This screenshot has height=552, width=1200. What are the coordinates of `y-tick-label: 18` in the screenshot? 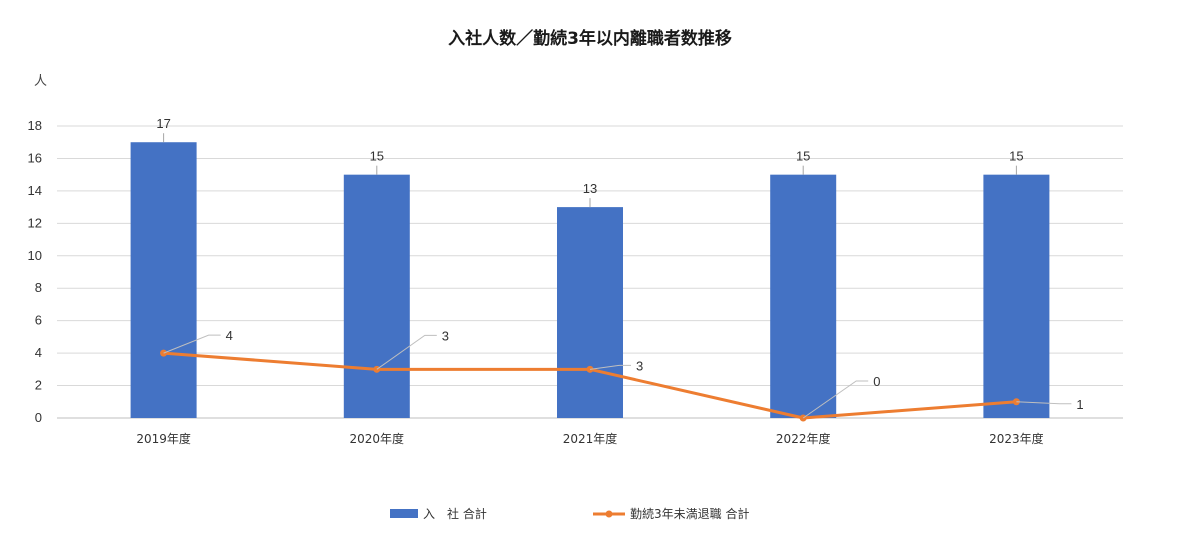 It's located at (35, 125).